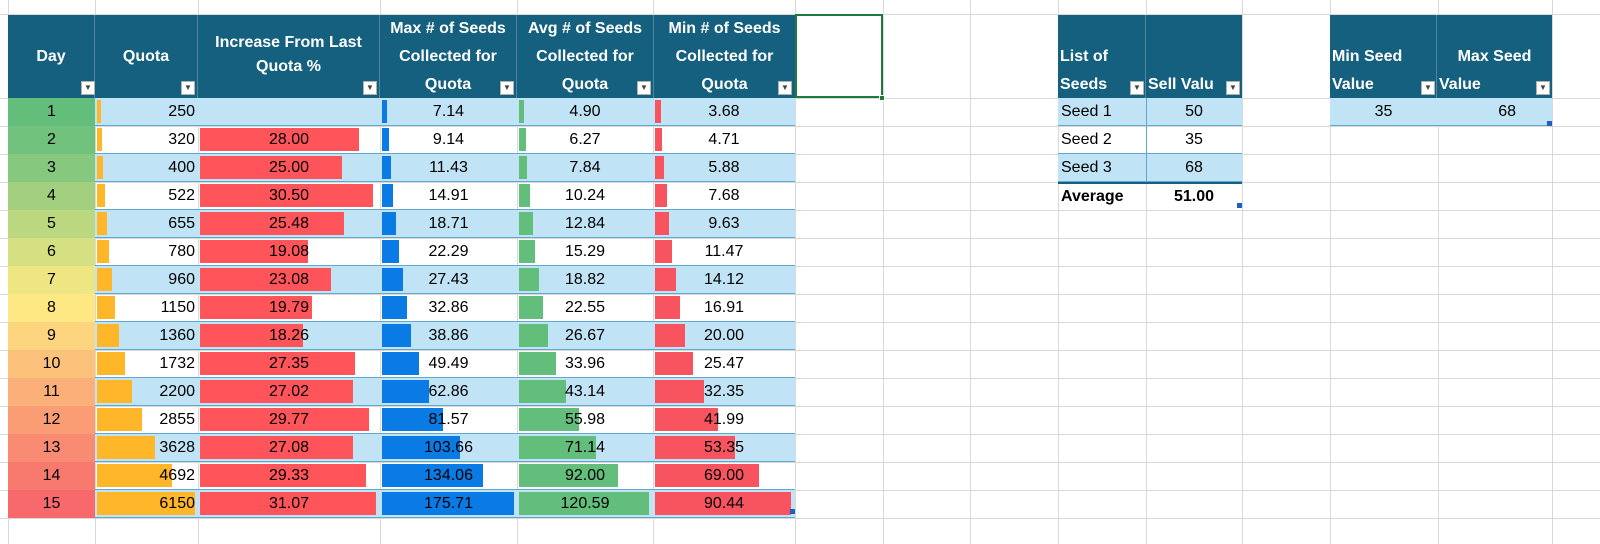 This screenshot has width=1600, height=544. What do you see at coordinates (51, 308) in the screenshot?
I see `day-cell: 8` at bounding box center [51, 308].